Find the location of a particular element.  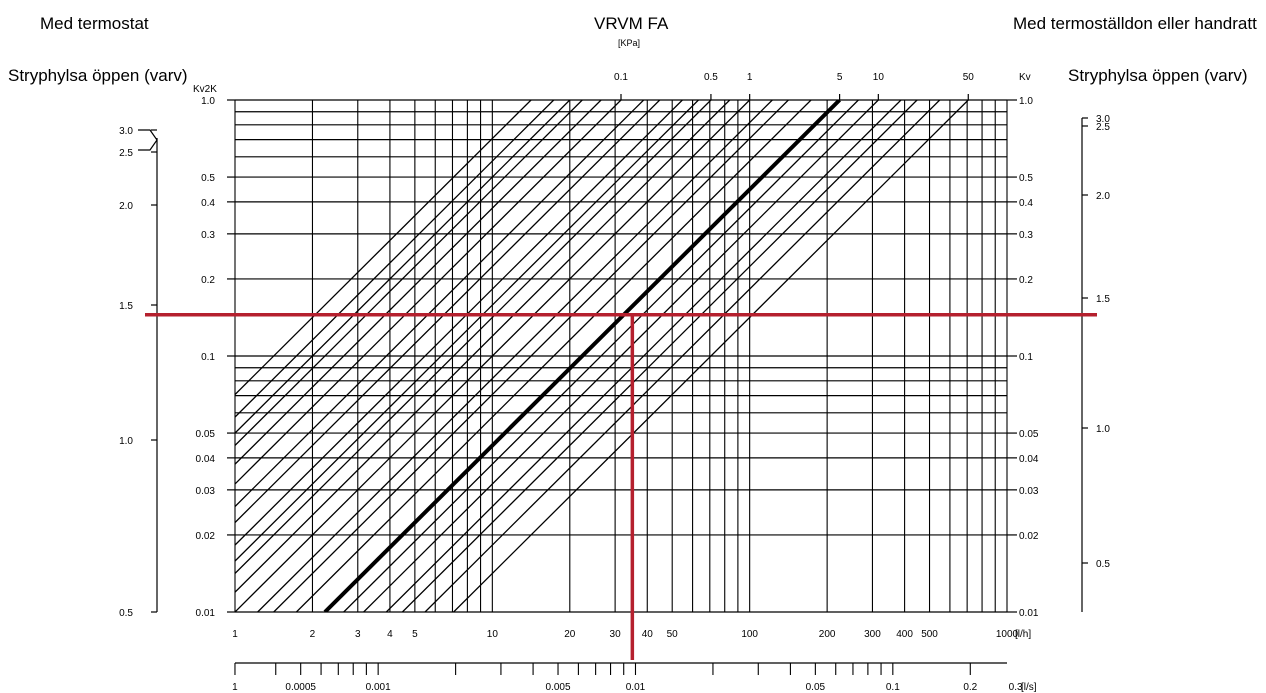

right-turns-label: 0.5 is located at coordinates (1103, 564).